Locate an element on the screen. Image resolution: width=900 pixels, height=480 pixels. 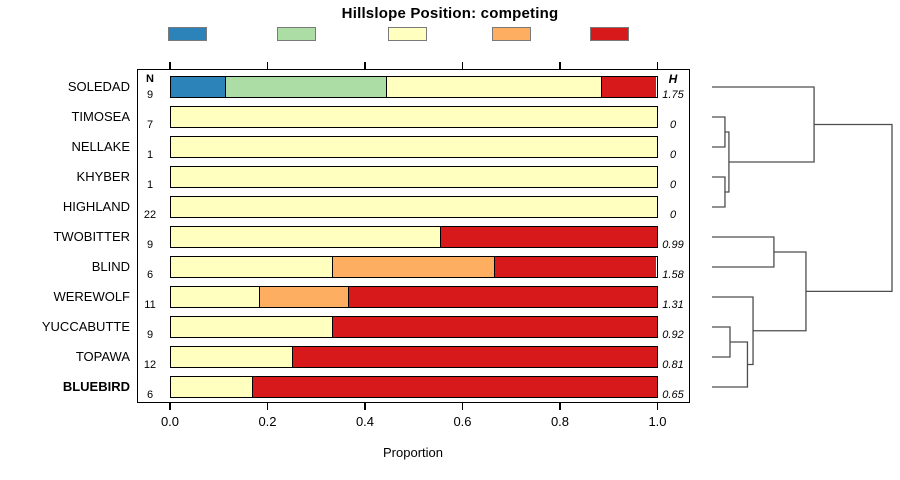
row-label: TIMOSEA is located at coordinates (100, 116).